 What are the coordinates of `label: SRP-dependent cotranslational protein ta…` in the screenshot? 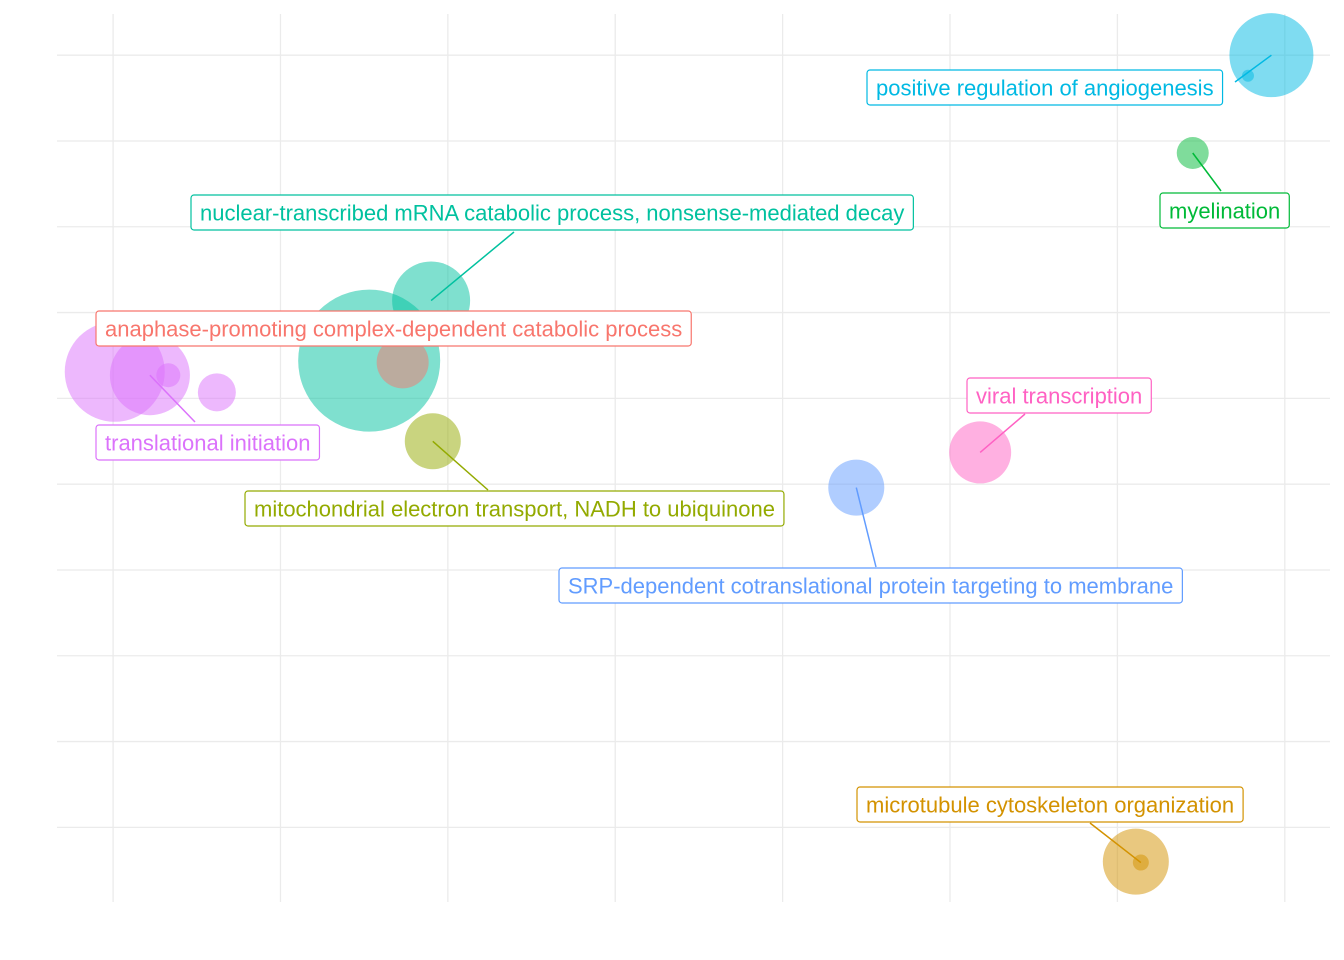 It's located at (870, 585).